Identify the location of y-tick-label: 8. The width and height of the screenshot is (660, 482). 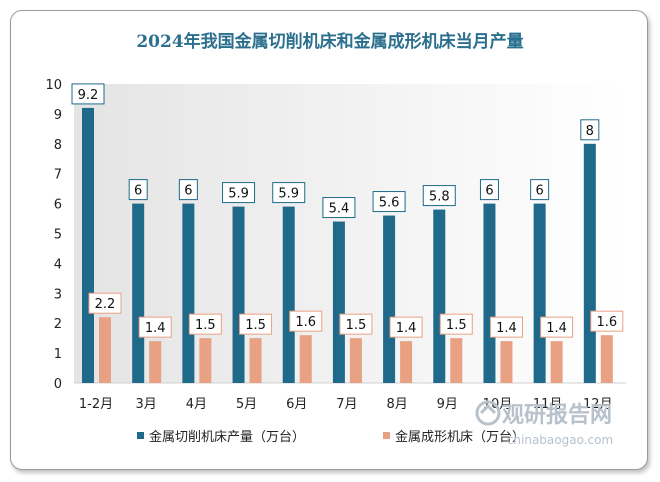
(58, 145).